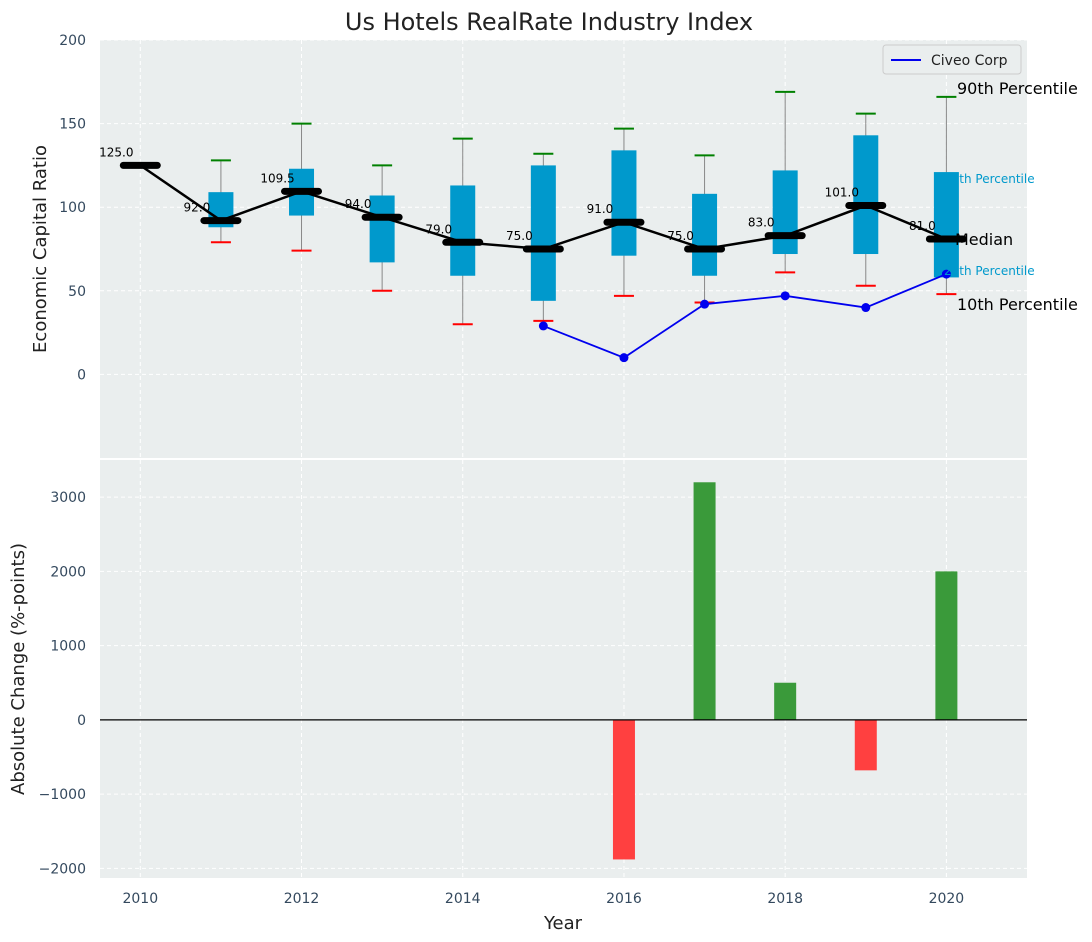 The width and height of the screenshot is (1092, 942). Describe the element at coordinates (81, 375) in the screenshot. I see `top-y-tick-label: 0` at that location.